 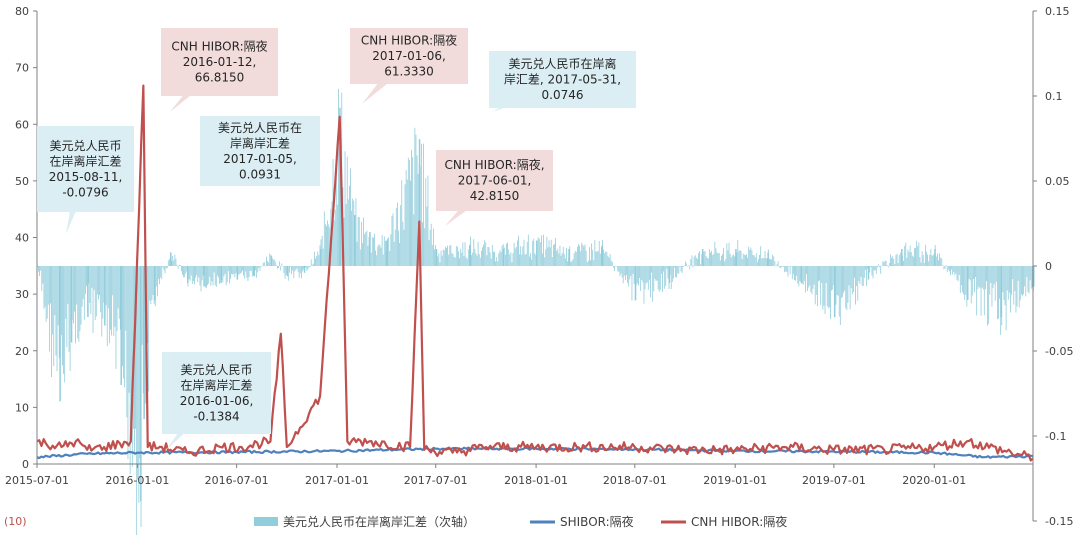 What do you see at coordinates (22, 294) in the screenshot?
I see `y-left-tick-label: 30` at bounding box center [22, 294].